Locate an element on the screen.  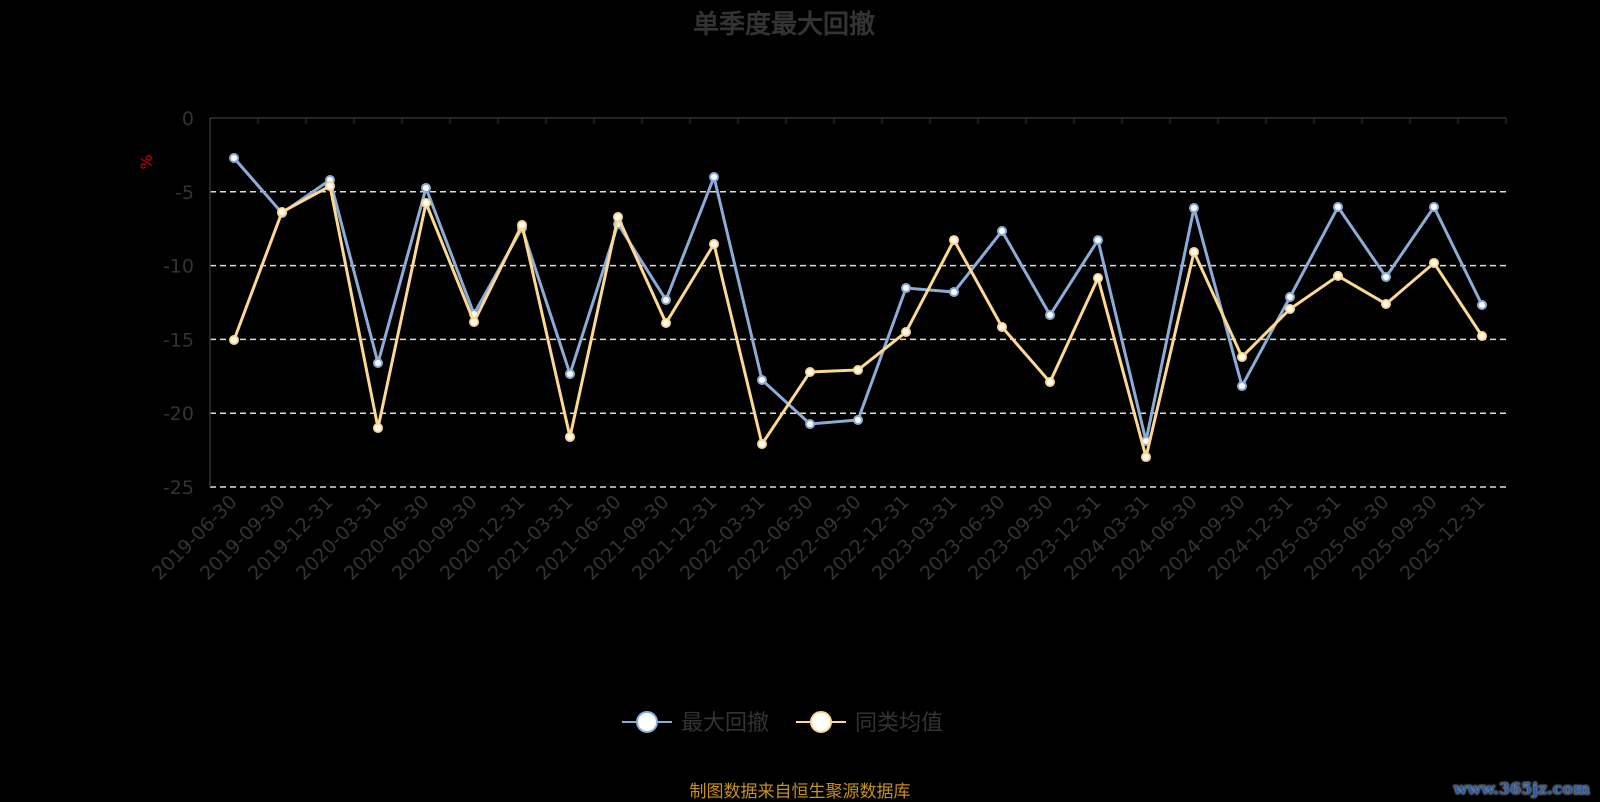
legend-label: 同类均值 is located at coordinates (899, 723).